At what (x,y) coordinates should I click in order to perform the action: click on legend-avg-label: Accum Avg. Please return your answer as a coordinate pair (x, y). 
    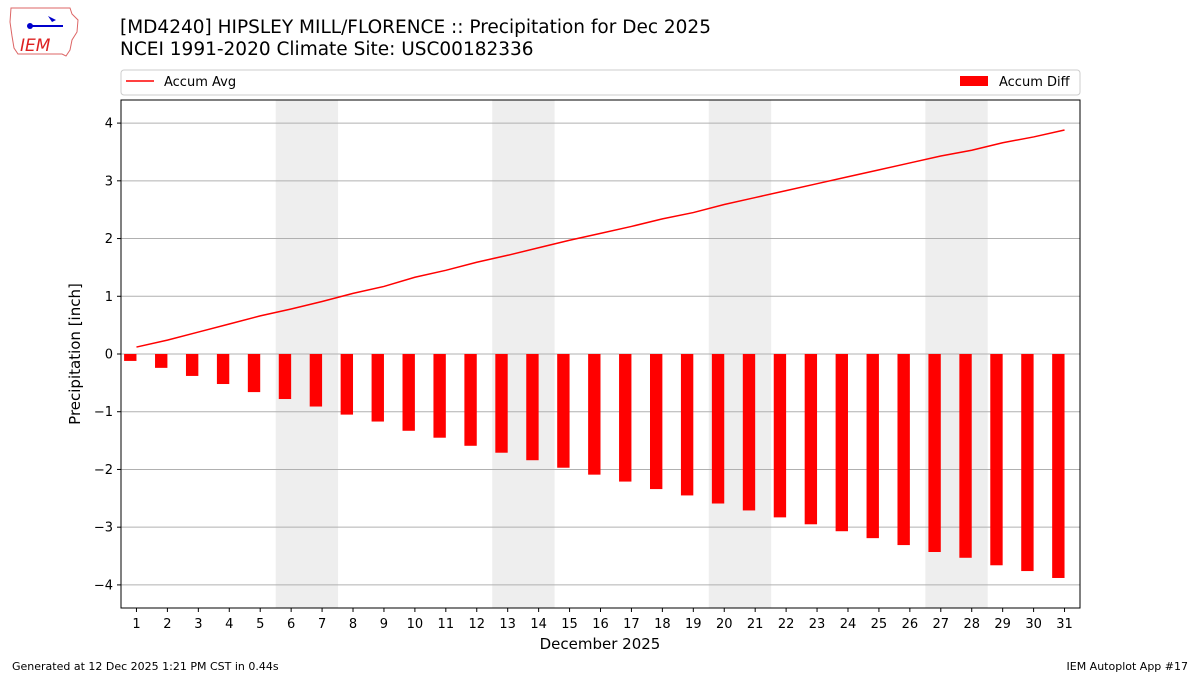
    Looking at the image, I should click on (200, 82).